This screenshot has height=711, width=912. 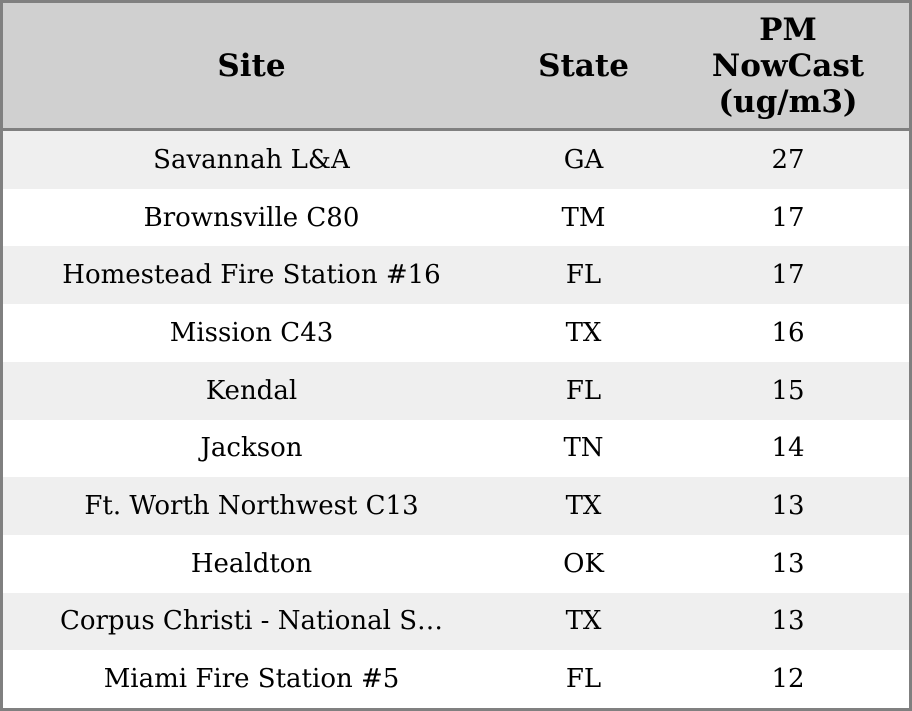 I want to click on table-row: Brownsville C80 TM 17, so click(x=456, y=217).